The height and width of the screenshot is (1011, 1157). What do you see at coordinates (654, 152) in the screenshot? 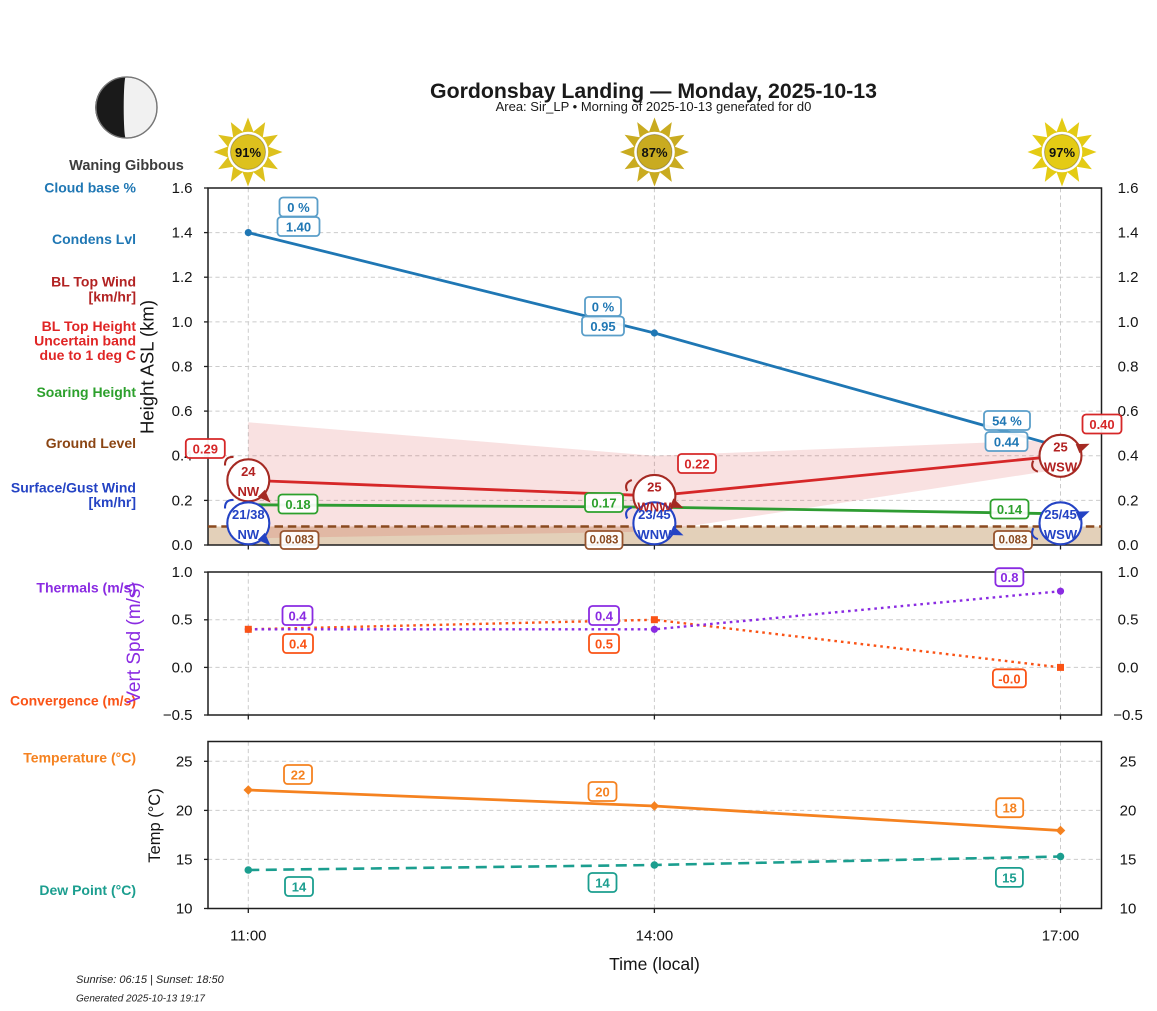
I see `svg-text: 87%` at bounding box center [654, 152].